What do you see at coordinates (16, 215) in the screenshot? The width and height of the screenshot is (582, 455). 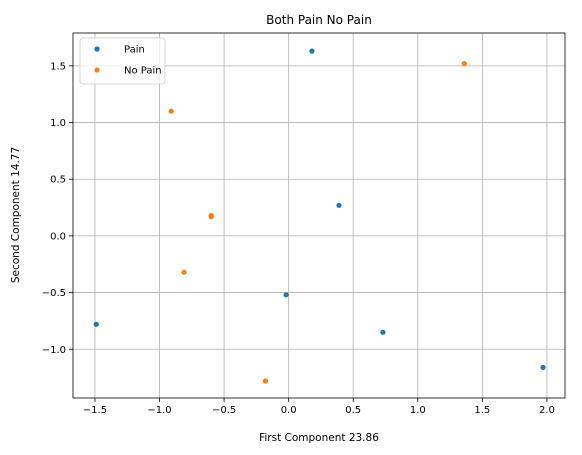 I see `y-axis-label: Second Component 14.77` at bounding box center [16, 215].